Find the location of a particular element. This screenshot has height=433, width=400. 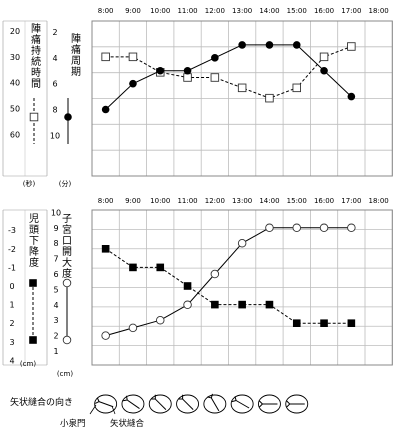

time-tick-label: 17:00 is located at coordinates (351, 11).